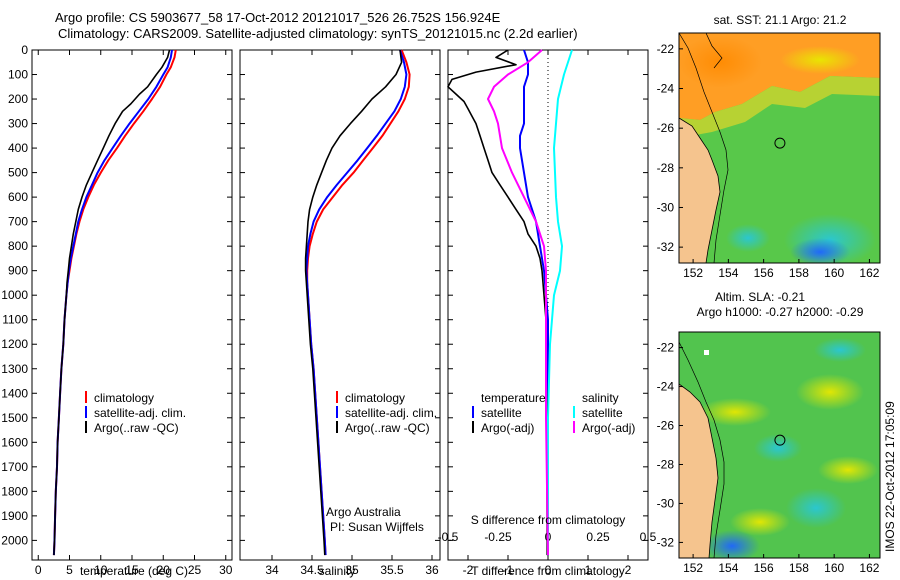  What do you see at coordinates (18, 124) in the screenshot?
I see `y-tick-label: 300` at bounding box center [18, 124].